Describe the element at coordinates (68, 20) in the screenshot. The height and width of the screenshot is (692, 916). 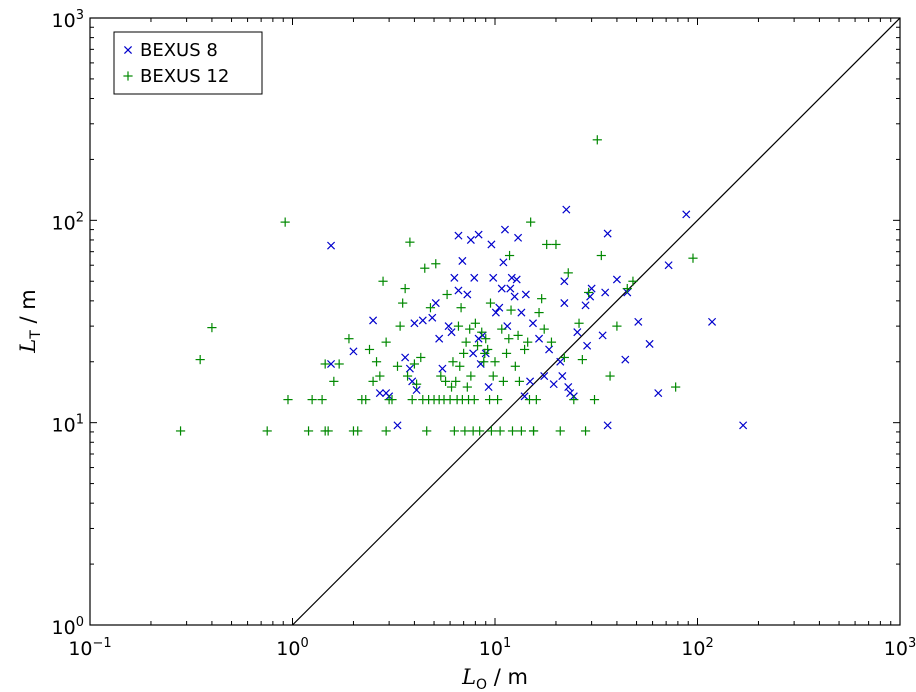
I see `y-tick-label-3: 103` at that location.